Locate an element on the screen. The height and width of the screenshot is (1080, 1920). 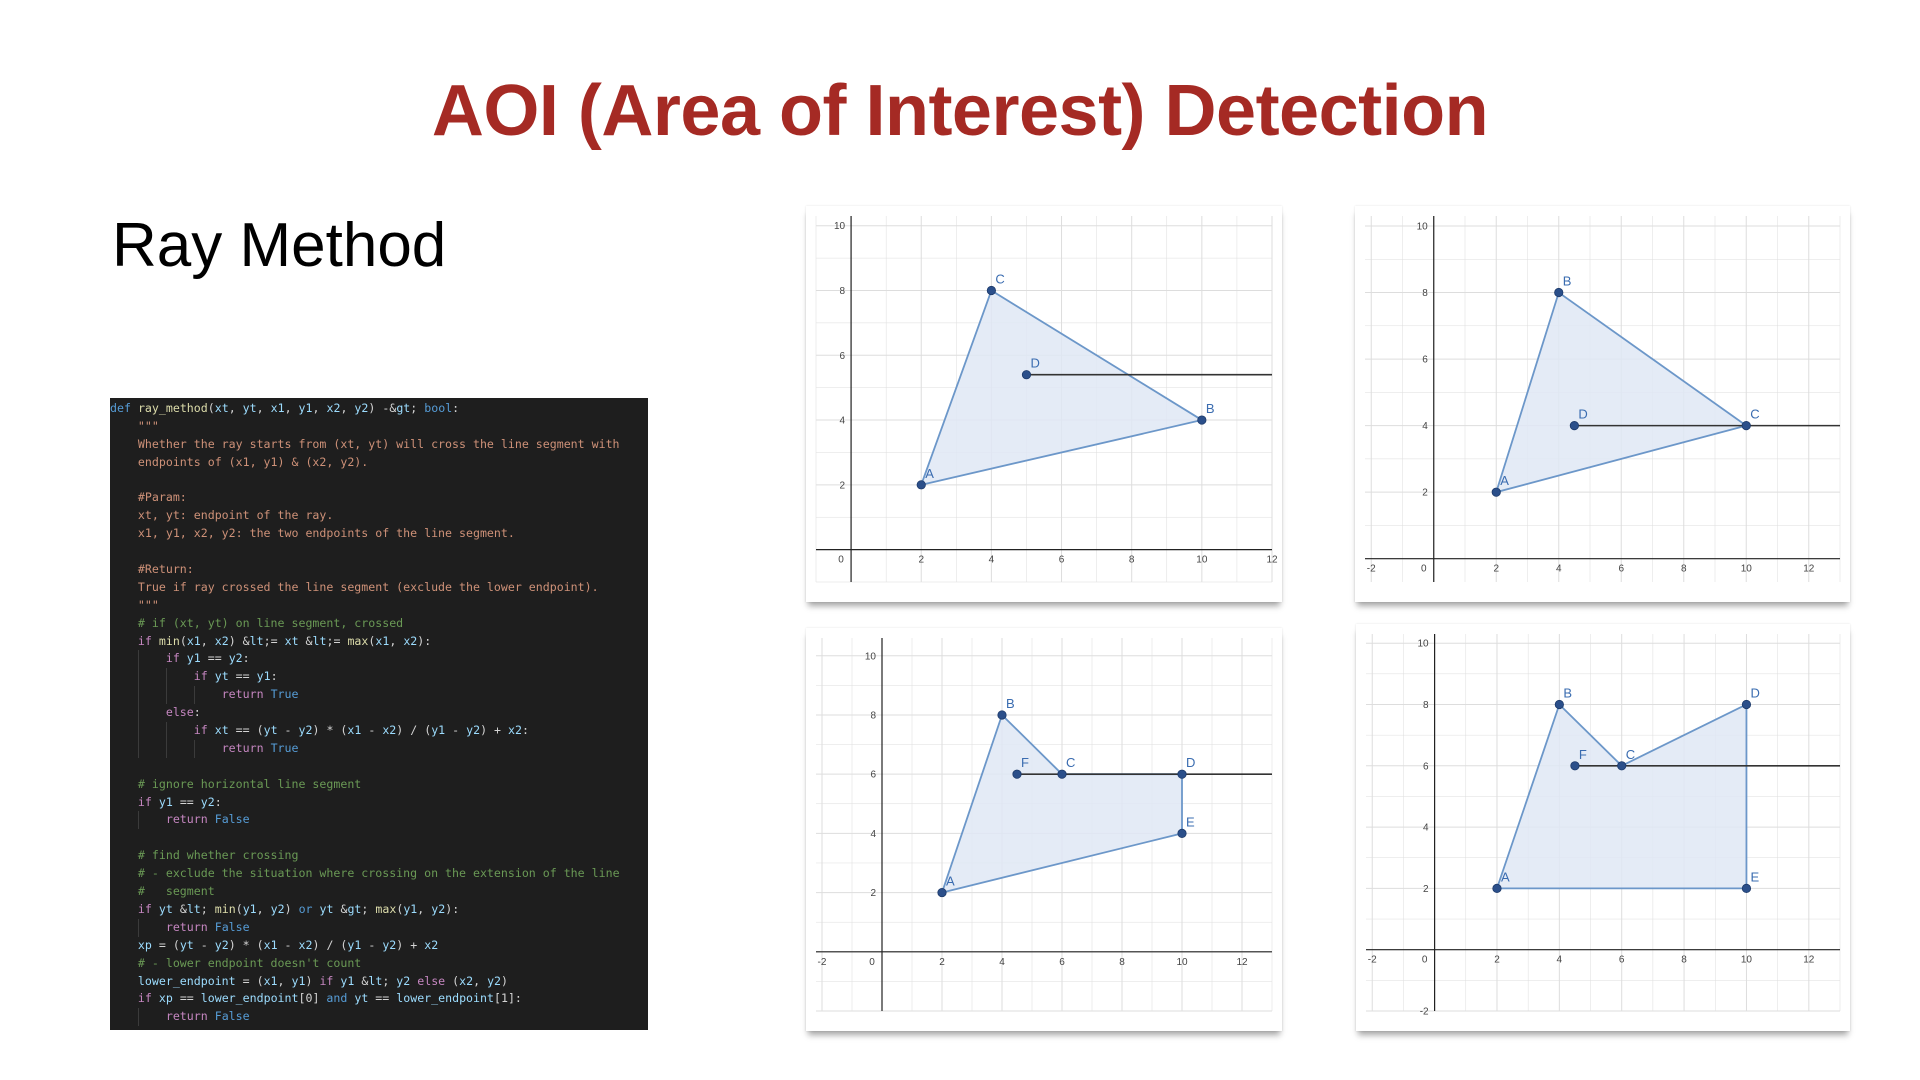
chart-triangle-acb: 0 2 4 6 8 10 12 2 4 6 8 10 A C B D is located at coordinates (1044, 404).